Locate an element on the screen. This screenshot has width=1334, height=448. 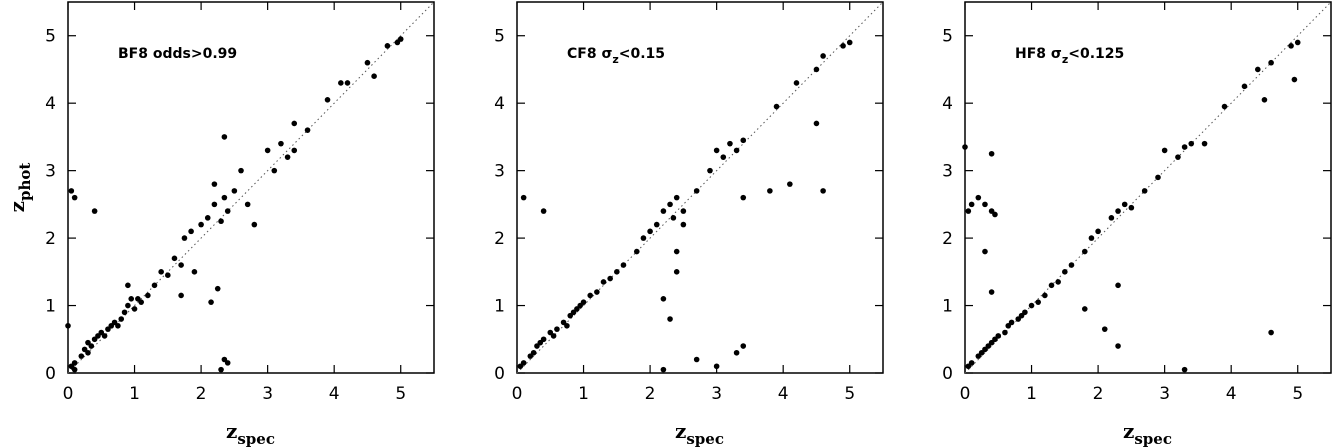
x-tick-label: 0 is located at coordinates (517, 394).